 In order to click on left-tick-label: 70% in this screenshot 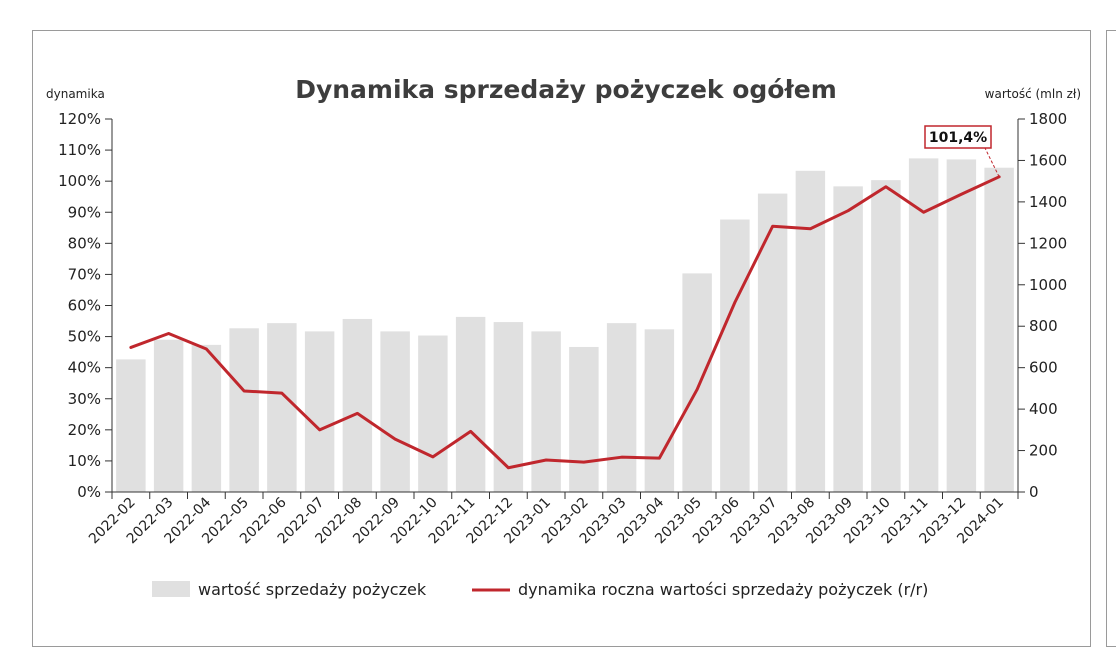, I will do `click(84, 274)`.